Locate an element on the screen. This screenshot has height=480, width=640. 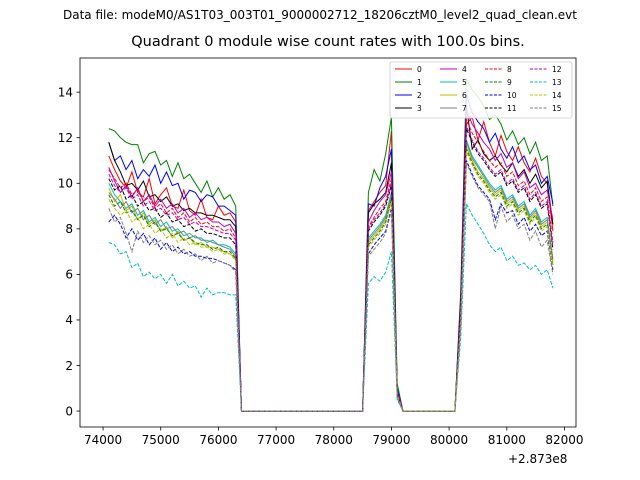
legend-label-13: 13 is located at coordinates (557, 82).